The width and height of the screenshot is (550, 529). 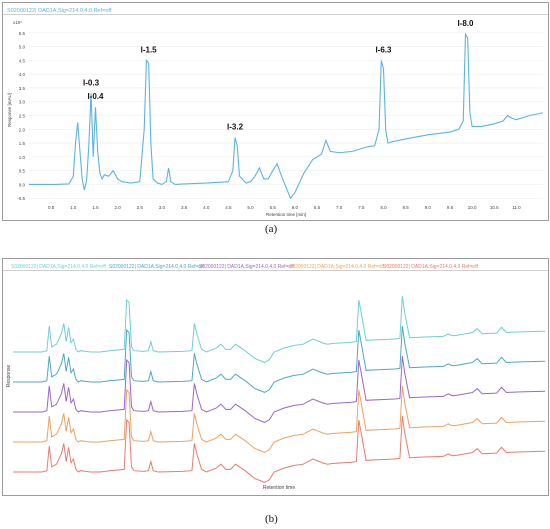 What do you see at coordinates (279, 488) in the screenshot?
I see `x-axis-label: Retention time` at bounding box center [279, 488].